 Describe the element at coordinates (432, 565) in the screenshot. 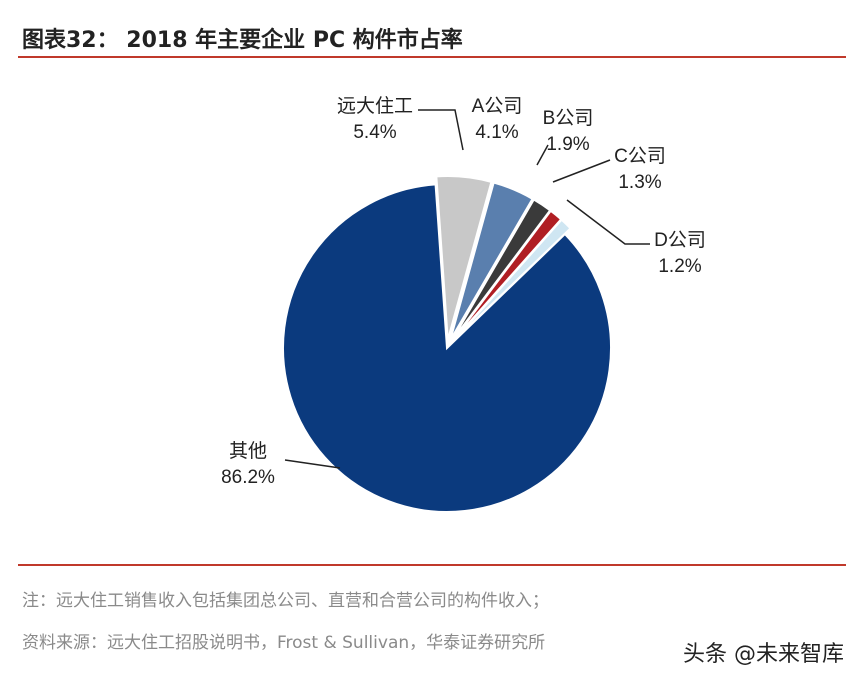

I see `footer-rule` at that location.